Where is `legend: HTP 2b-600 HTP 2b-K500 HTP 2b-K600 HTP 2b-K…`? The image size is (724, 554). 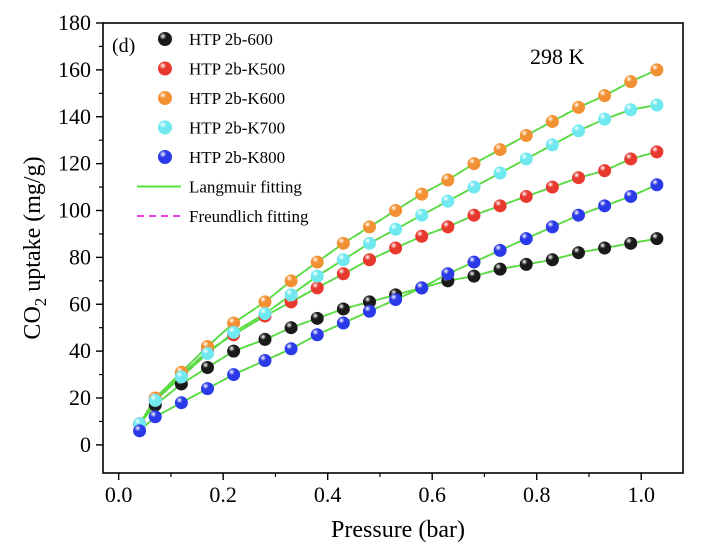
legend: HTP 2b-600 HTP 2b-K500 HTP 2b-K600 HTP 2b-K… is located at coordinates (223, 128).